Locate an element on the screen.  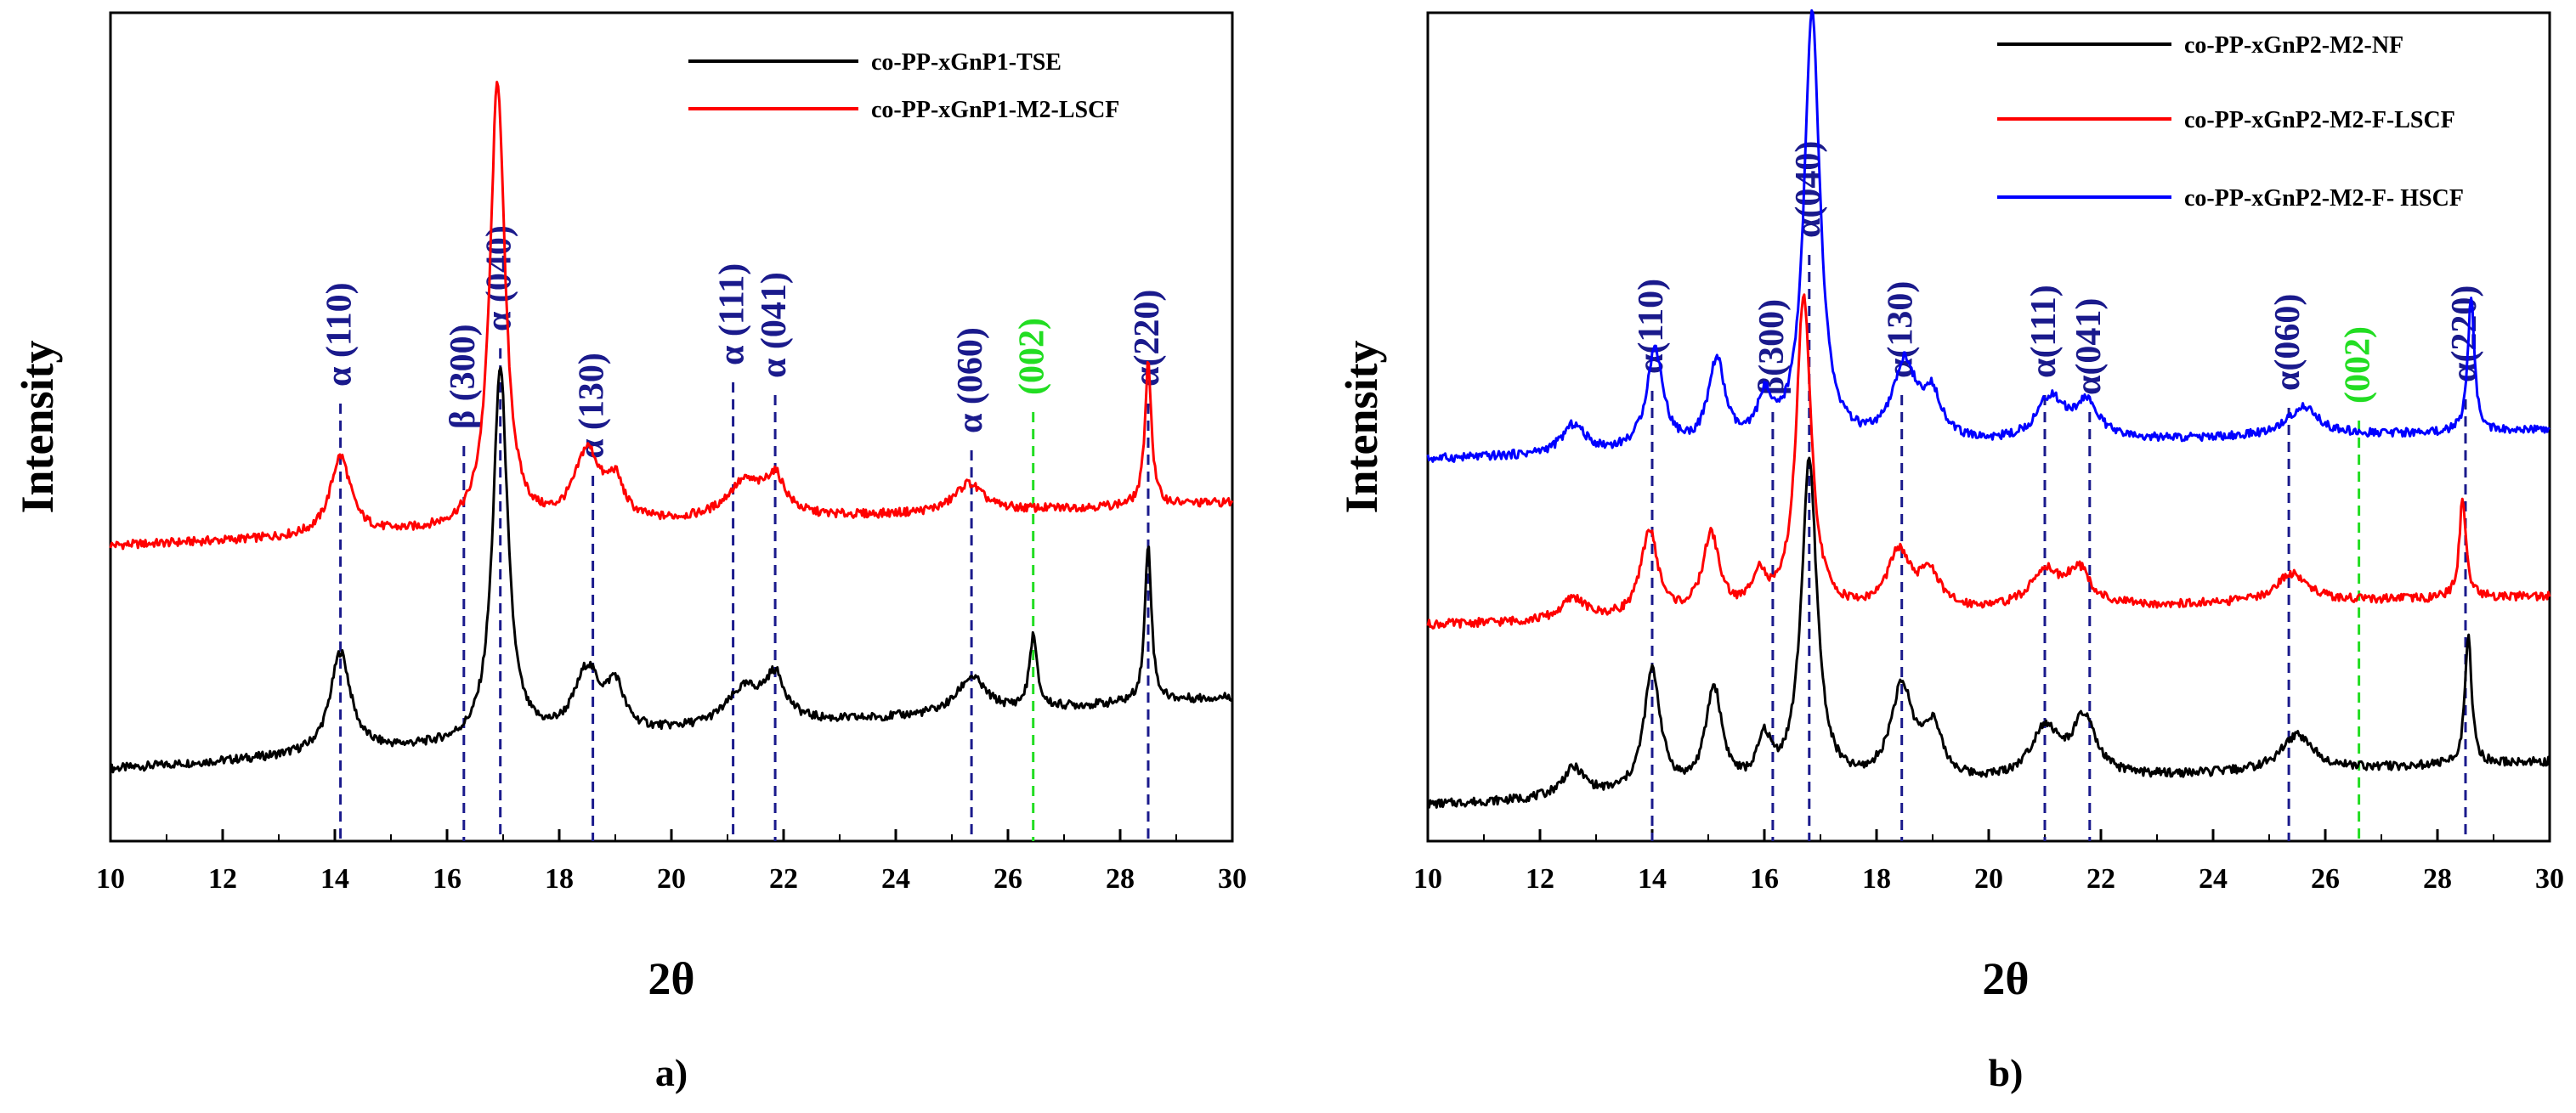
legend-entry: co-PP-xGnP1-TSE is located at coordinates (966, 63).